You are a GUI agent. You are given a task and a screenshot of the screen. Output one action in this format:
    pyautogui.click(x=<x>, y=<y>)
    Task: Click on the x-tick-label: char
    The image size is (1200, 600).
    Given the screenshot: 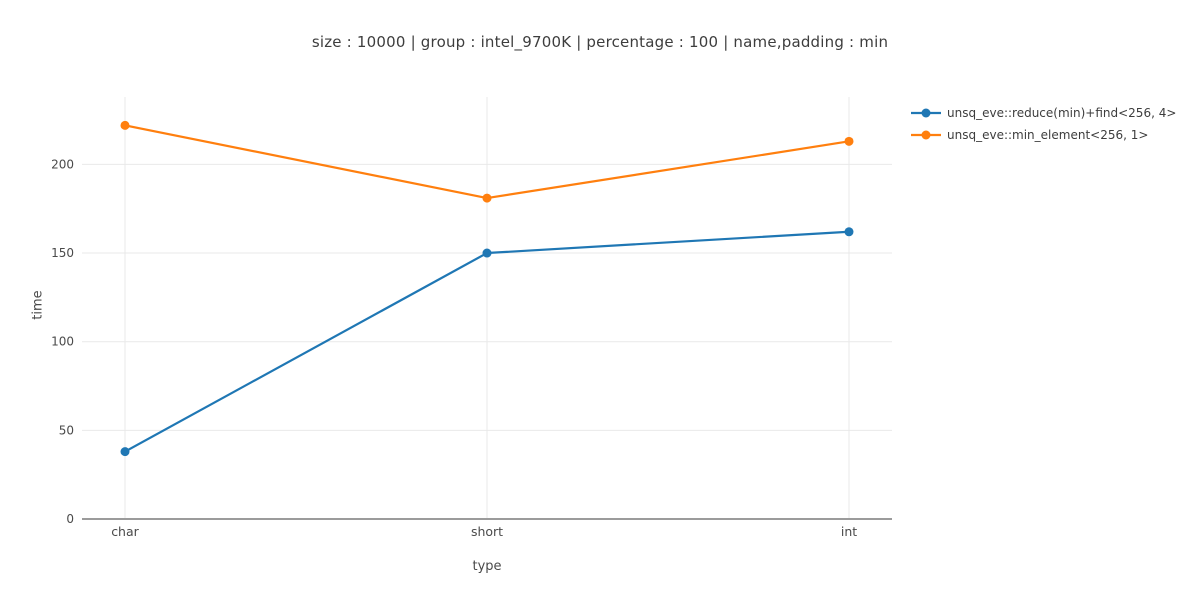 What is the action you would take?
    pyautogui.click(x=125, y=531)
    